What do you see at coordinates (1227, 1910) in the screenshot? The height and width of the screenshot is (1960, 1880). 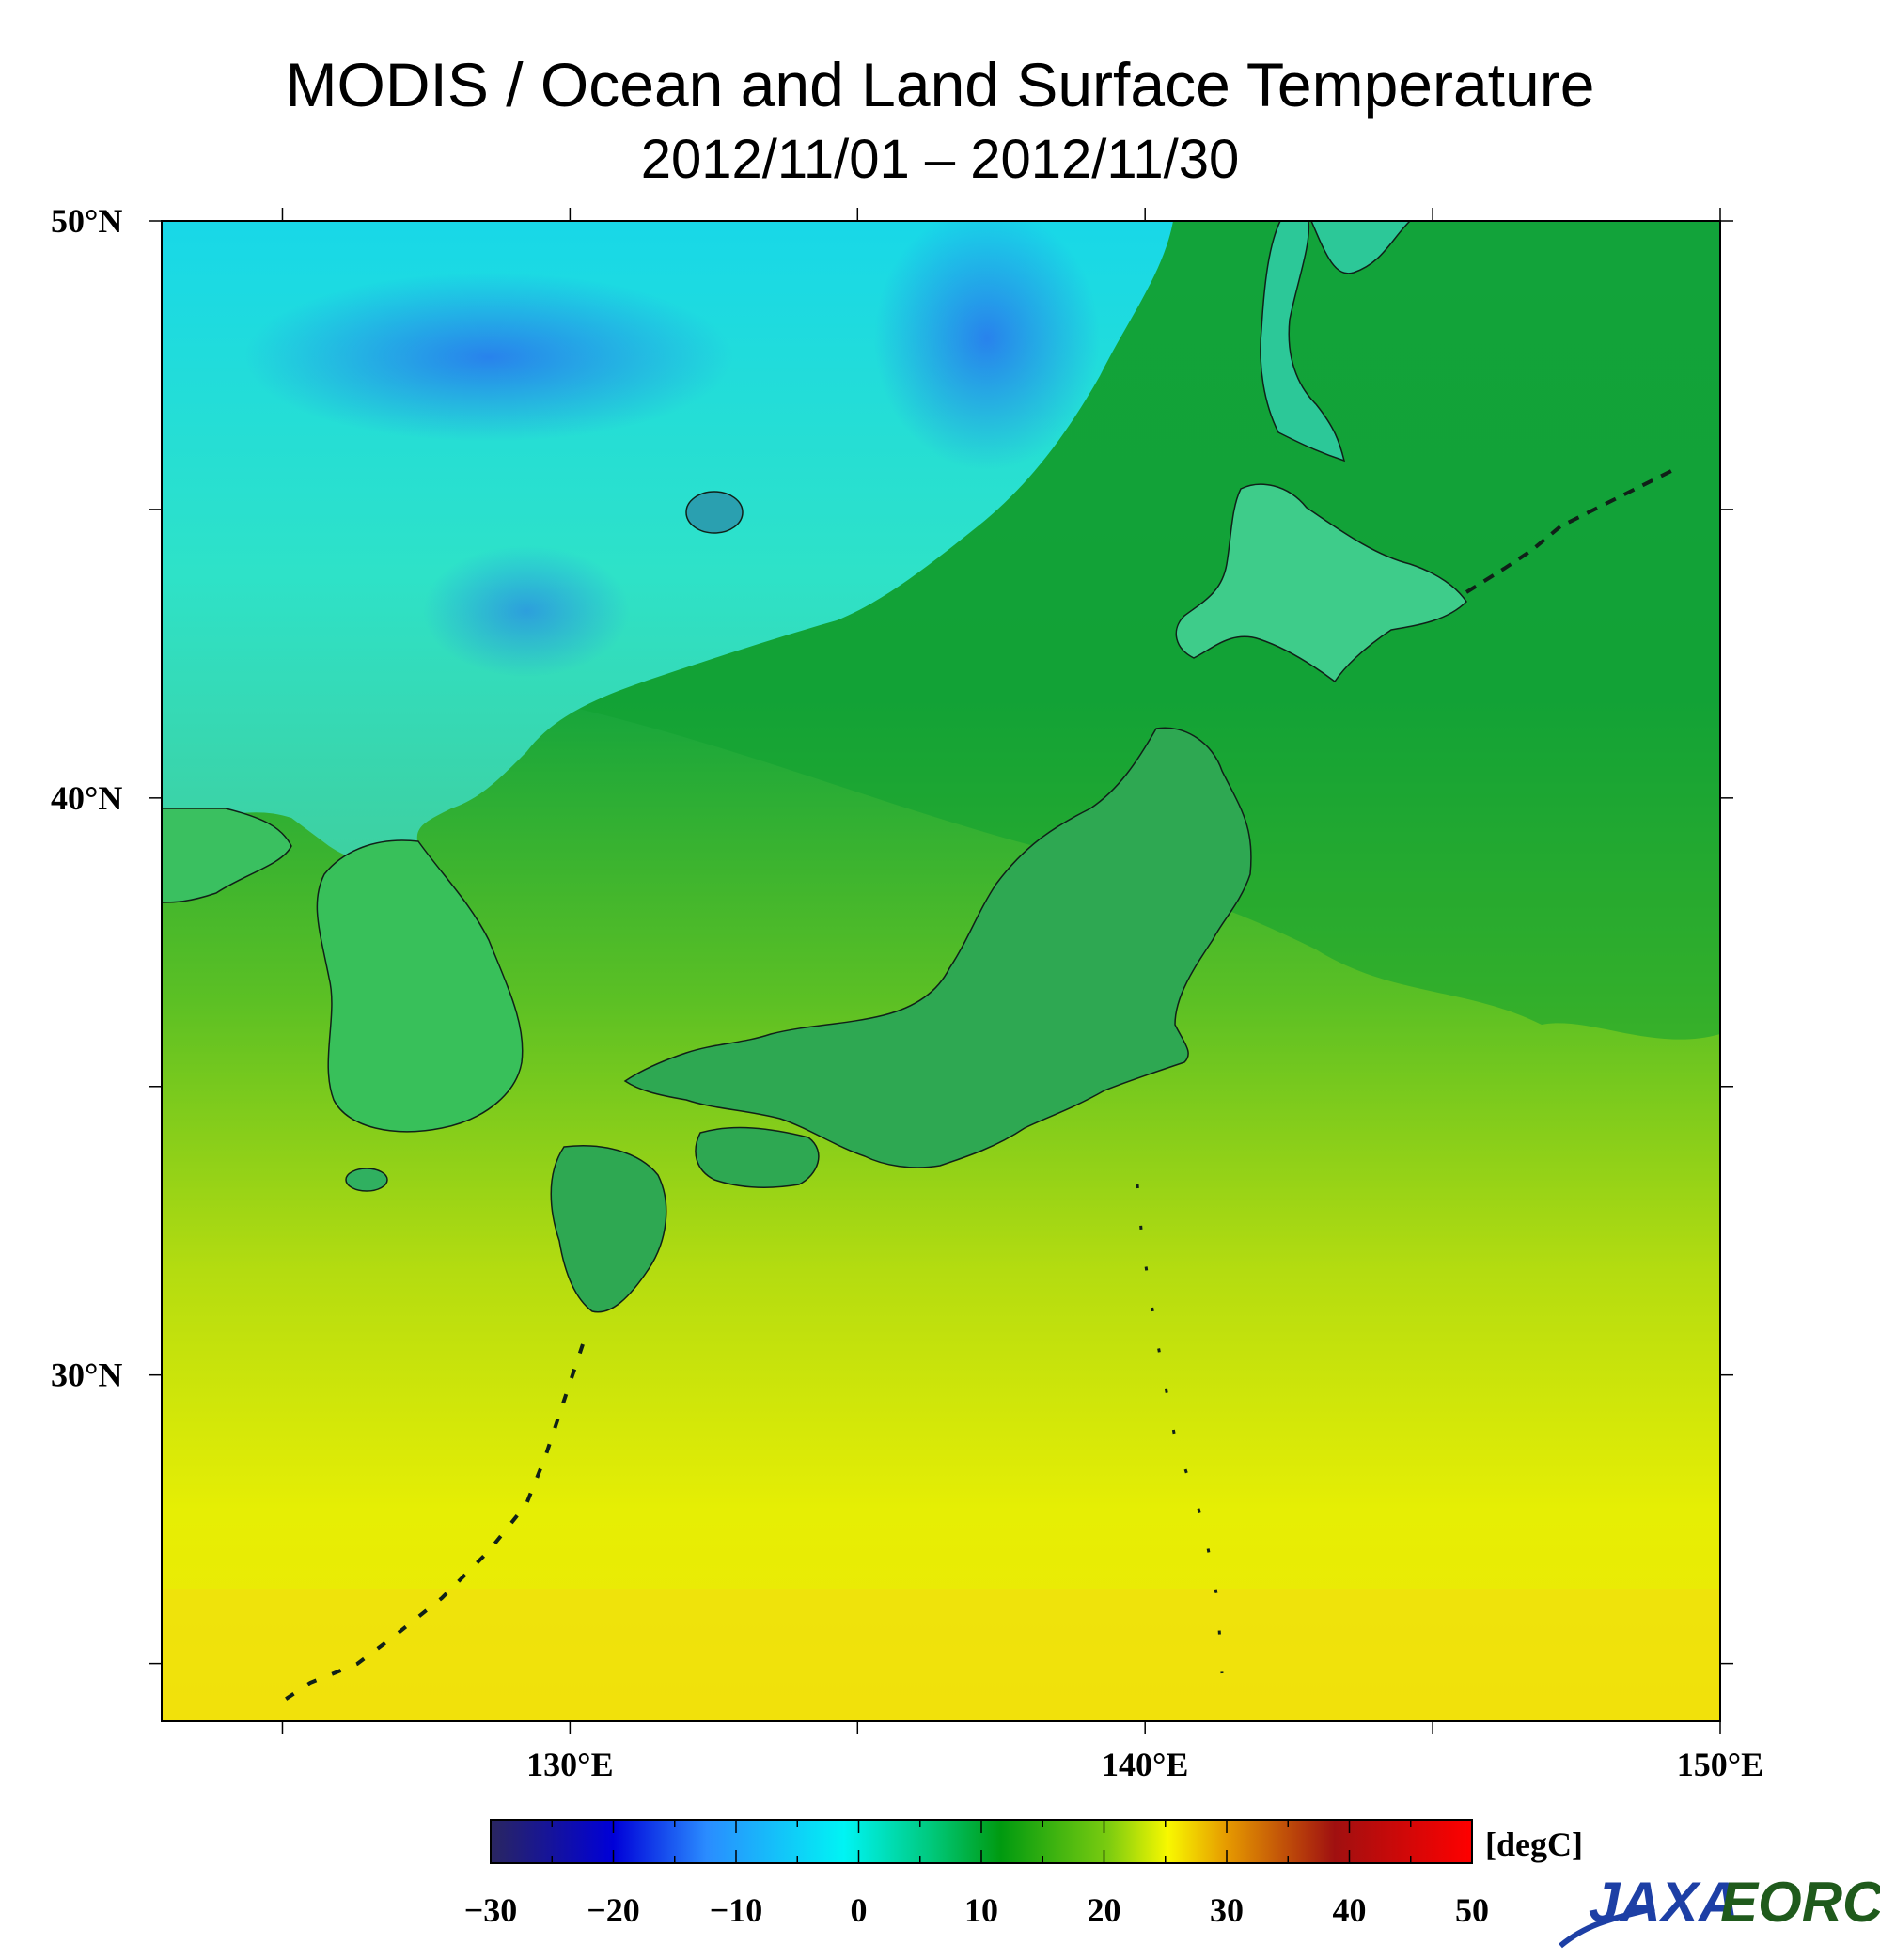 I see `colorbar-tick-label: 30` at bounding box center [1227, 1910].